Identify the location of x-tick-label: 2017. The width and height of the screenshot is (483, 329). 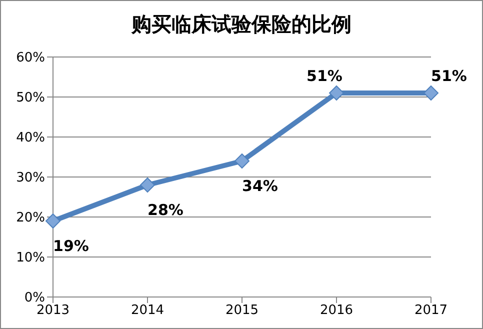
(431, 310).